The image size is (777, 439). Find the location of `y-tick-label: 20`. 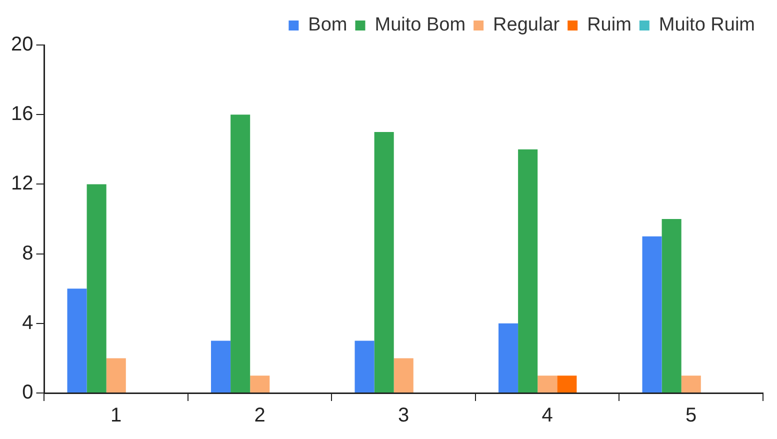

y-tick-label: 20 is located at coordinates (22, 45).